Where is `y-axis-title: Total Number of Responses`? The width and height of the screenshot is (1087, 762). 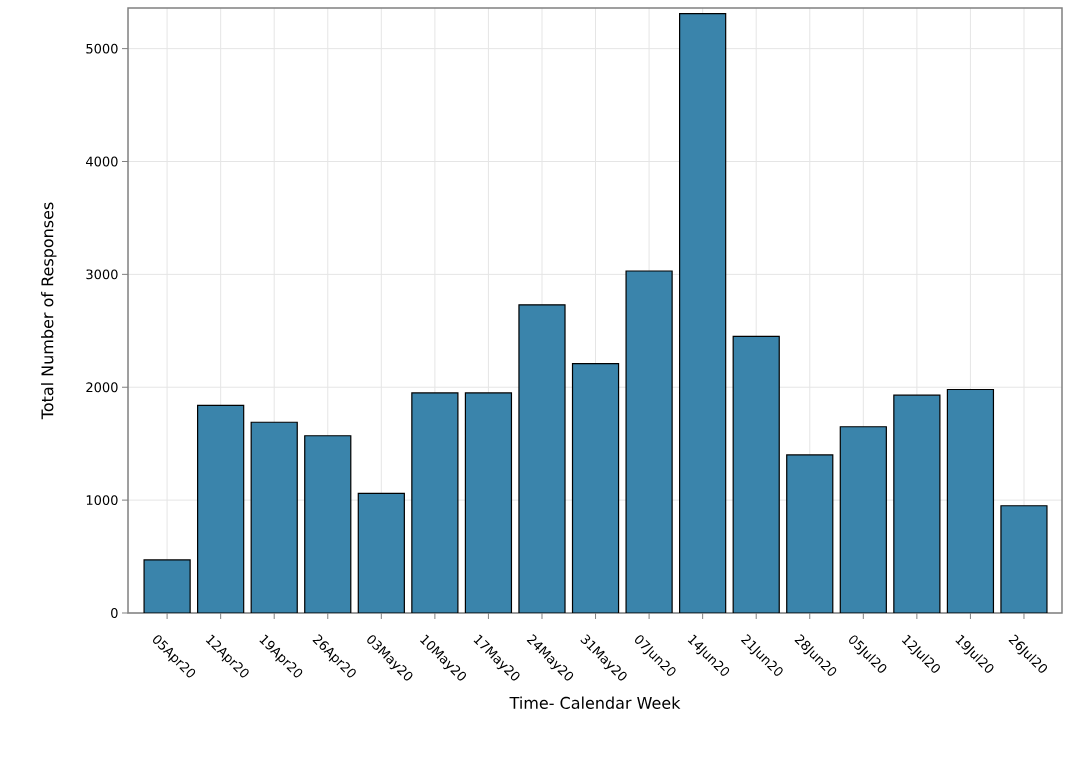
y-axis-title: Total Number of Responses is located at coordinates (49, 311).